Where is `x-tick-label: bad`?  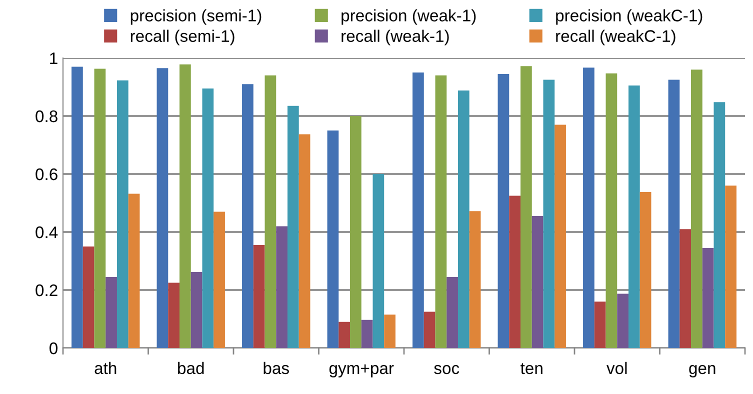 x-tick-label: bad is located at coordinates (191, 368).